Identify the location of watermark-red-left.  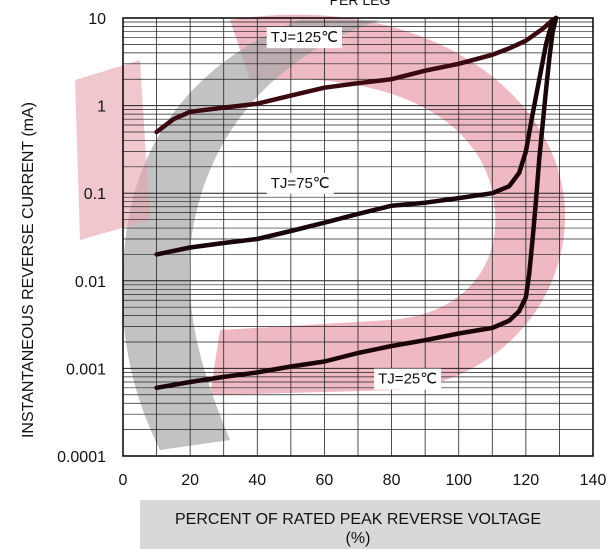
(112, 150).